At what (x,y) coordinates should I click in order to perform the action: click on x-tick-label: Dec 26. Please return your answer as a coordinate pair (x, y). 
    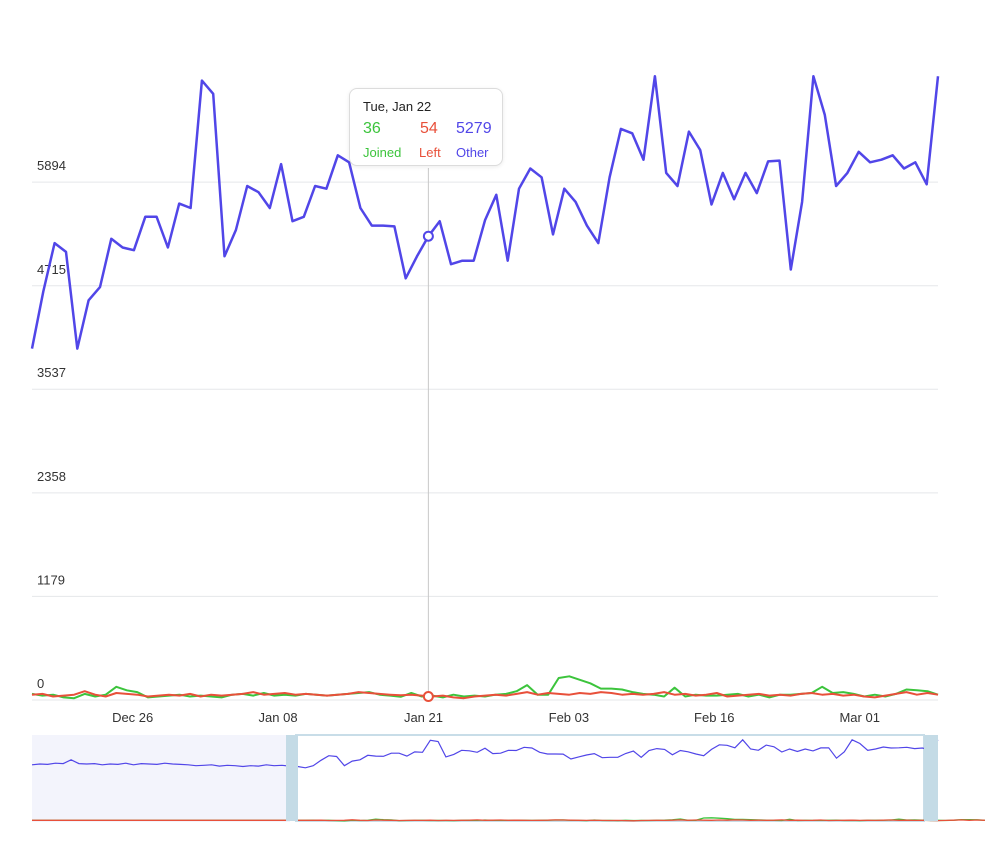
    Looking at the image, I should click on (132, 717).